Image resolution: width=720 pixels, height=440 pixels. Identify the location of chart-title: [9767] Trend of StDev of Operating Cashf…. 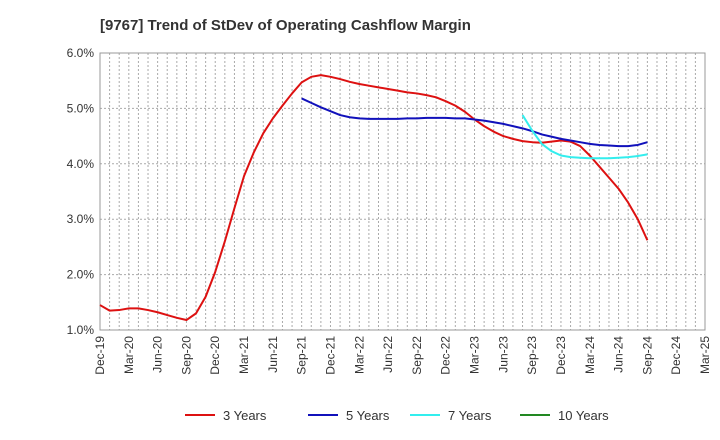
(285, 25).